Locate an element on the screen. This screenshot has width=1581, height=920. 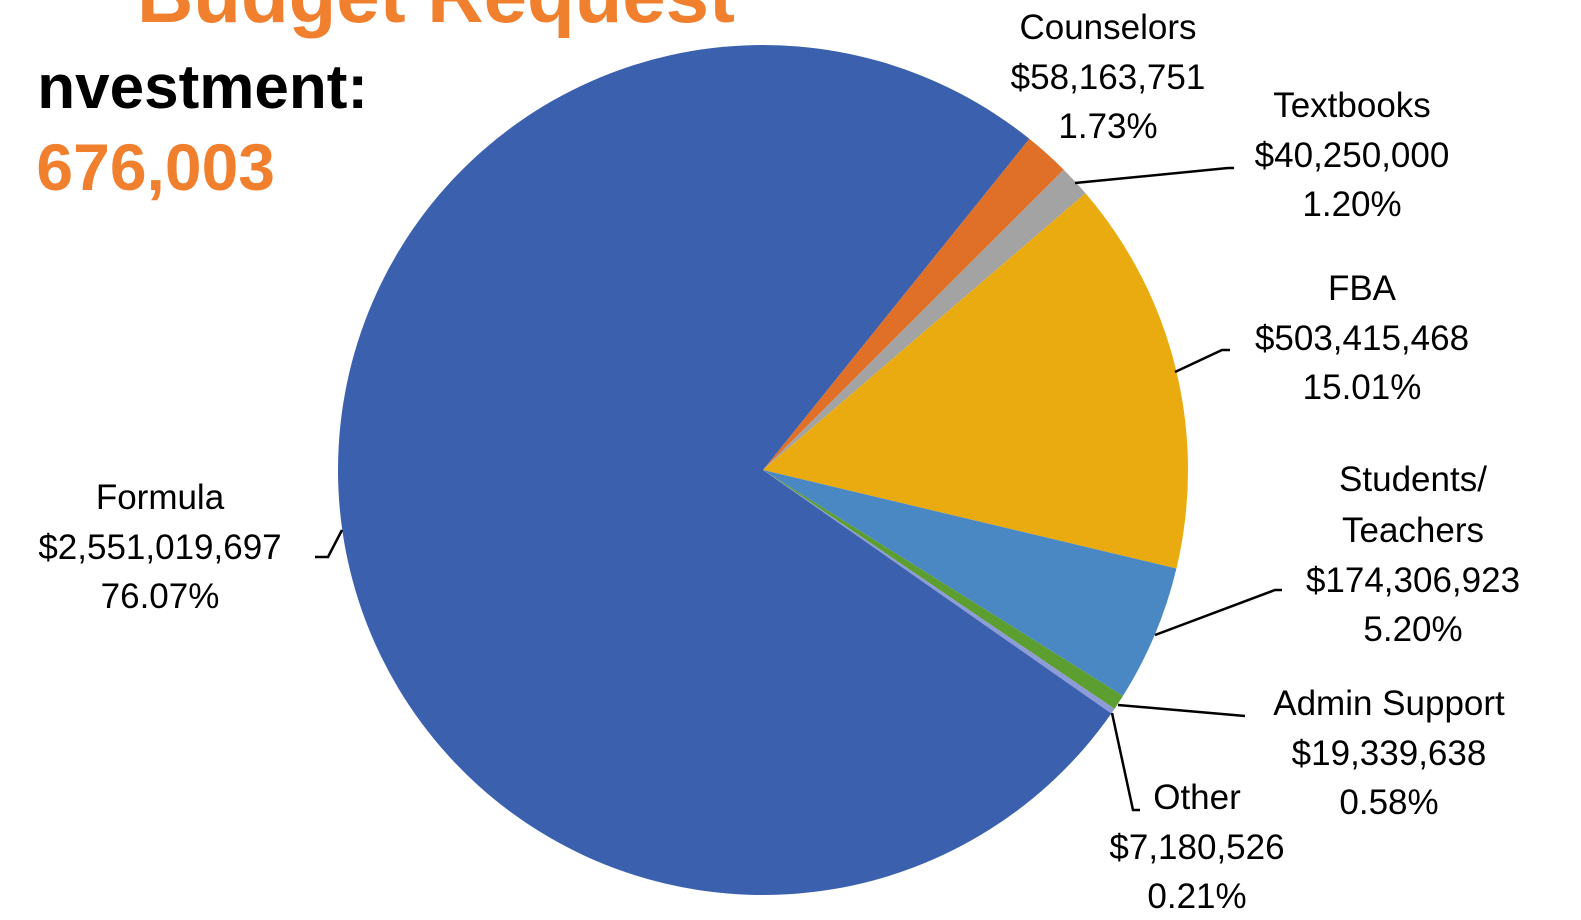
chart-subtitle: nvestment: is located at coordinates (202, 87).